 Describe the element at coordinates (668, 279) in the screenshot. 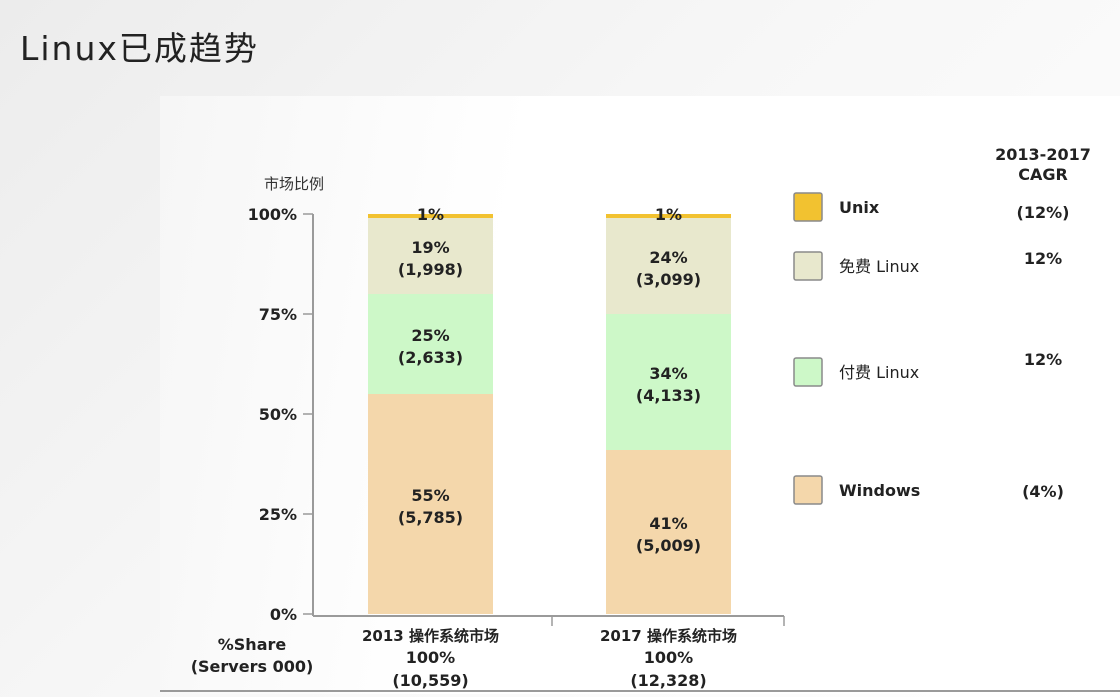

I see `bar-servers-label: (3,099)` at that location.